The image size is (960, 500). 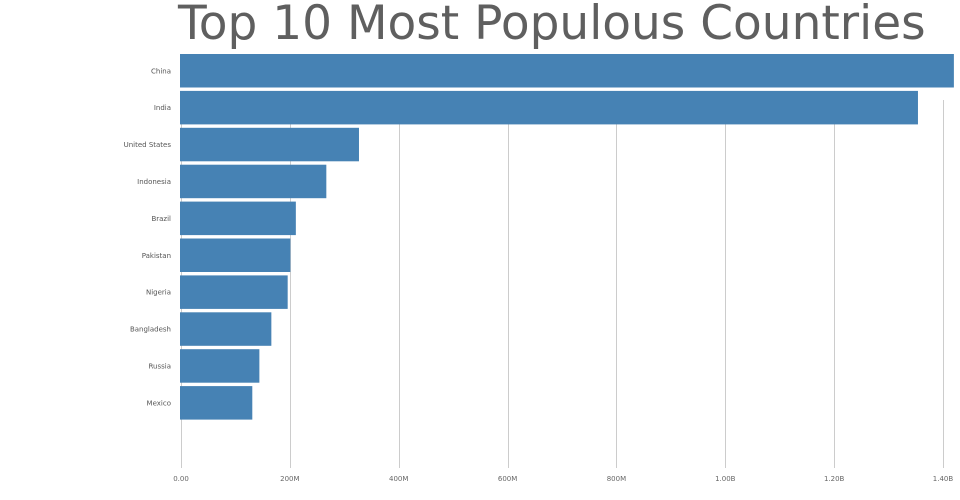 What do you see at coordinates (563, 479) in the screenshot?
I see `x-axis-ticks: 0.00 200M 400M 600M 800M 1.00B 1.20B 1.40B` at bounding box center [563, 479].